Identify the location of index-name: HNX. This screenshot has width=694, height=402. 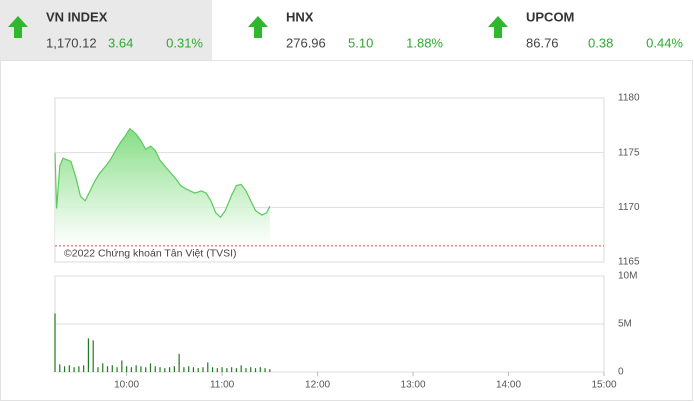
(300, 16).